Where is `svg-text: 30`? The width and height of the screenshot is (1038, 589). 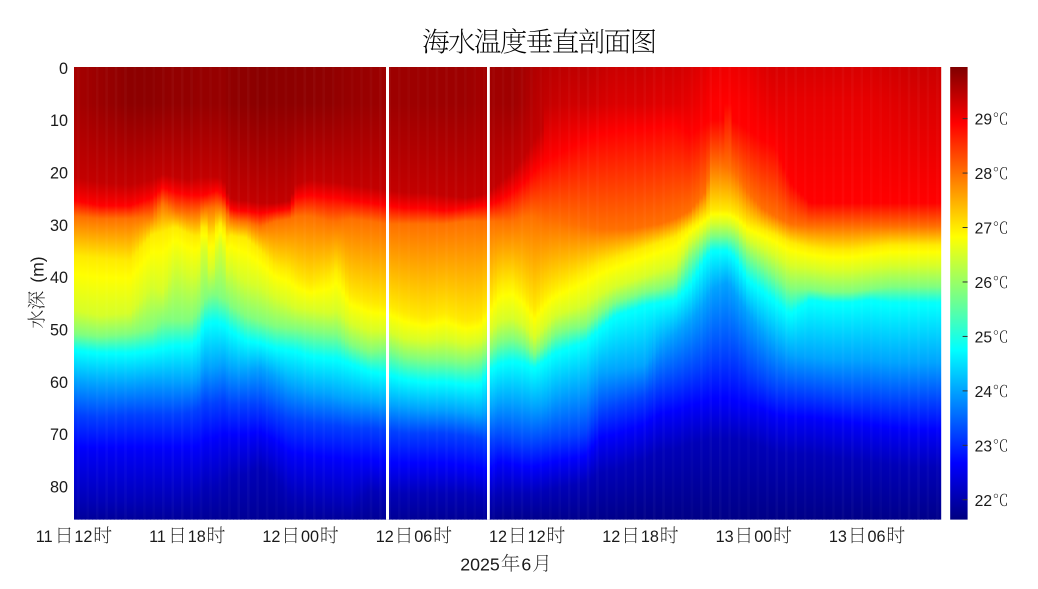 svg-text: 30 is located at coordinates (59, 226).